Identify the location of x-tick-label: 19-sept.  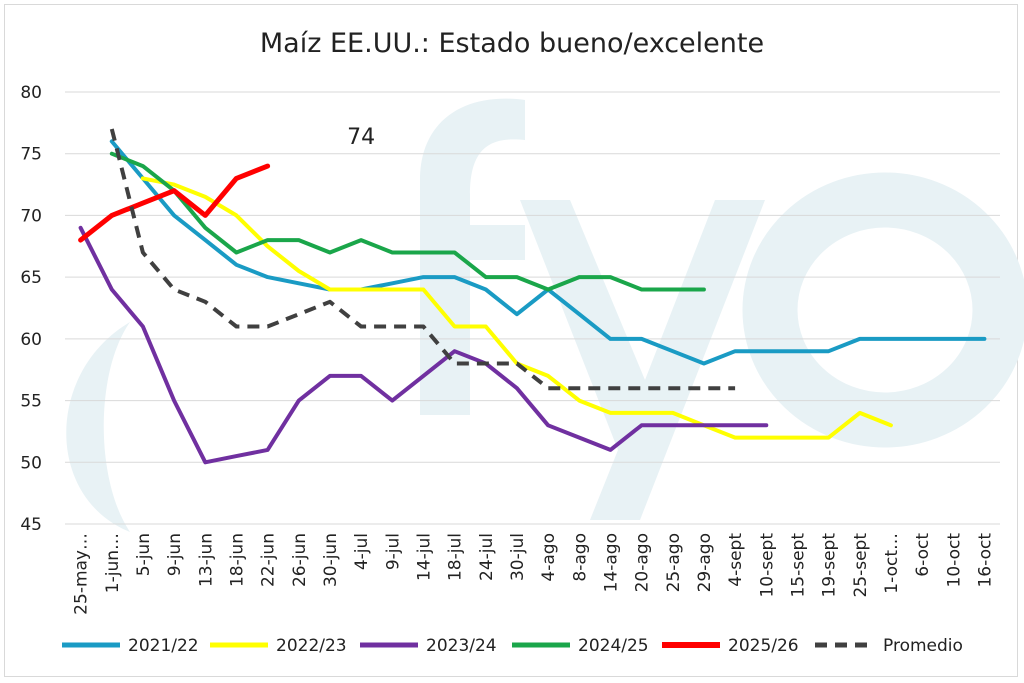
(830, 565).